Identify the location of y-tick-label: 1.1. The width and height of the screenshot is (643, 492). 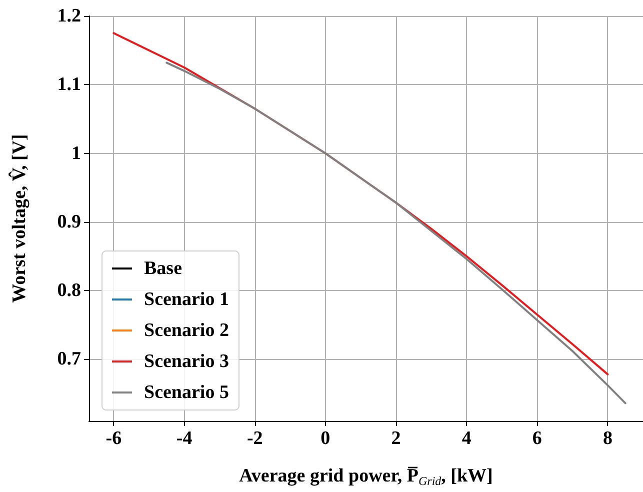
(69, 85).